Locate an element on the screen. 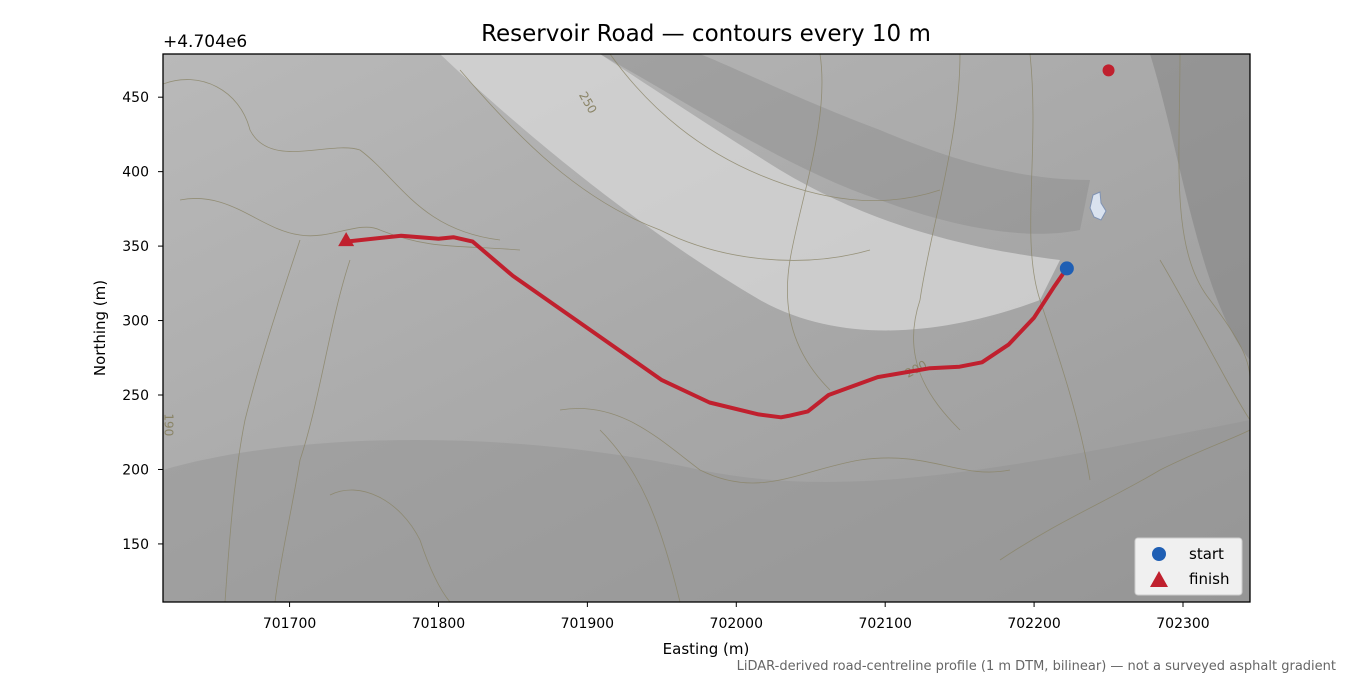 Image resolution: width=1350 pixels, height=681 pixels. x-tick-label: 702000 is located at coordinates (736, 624).